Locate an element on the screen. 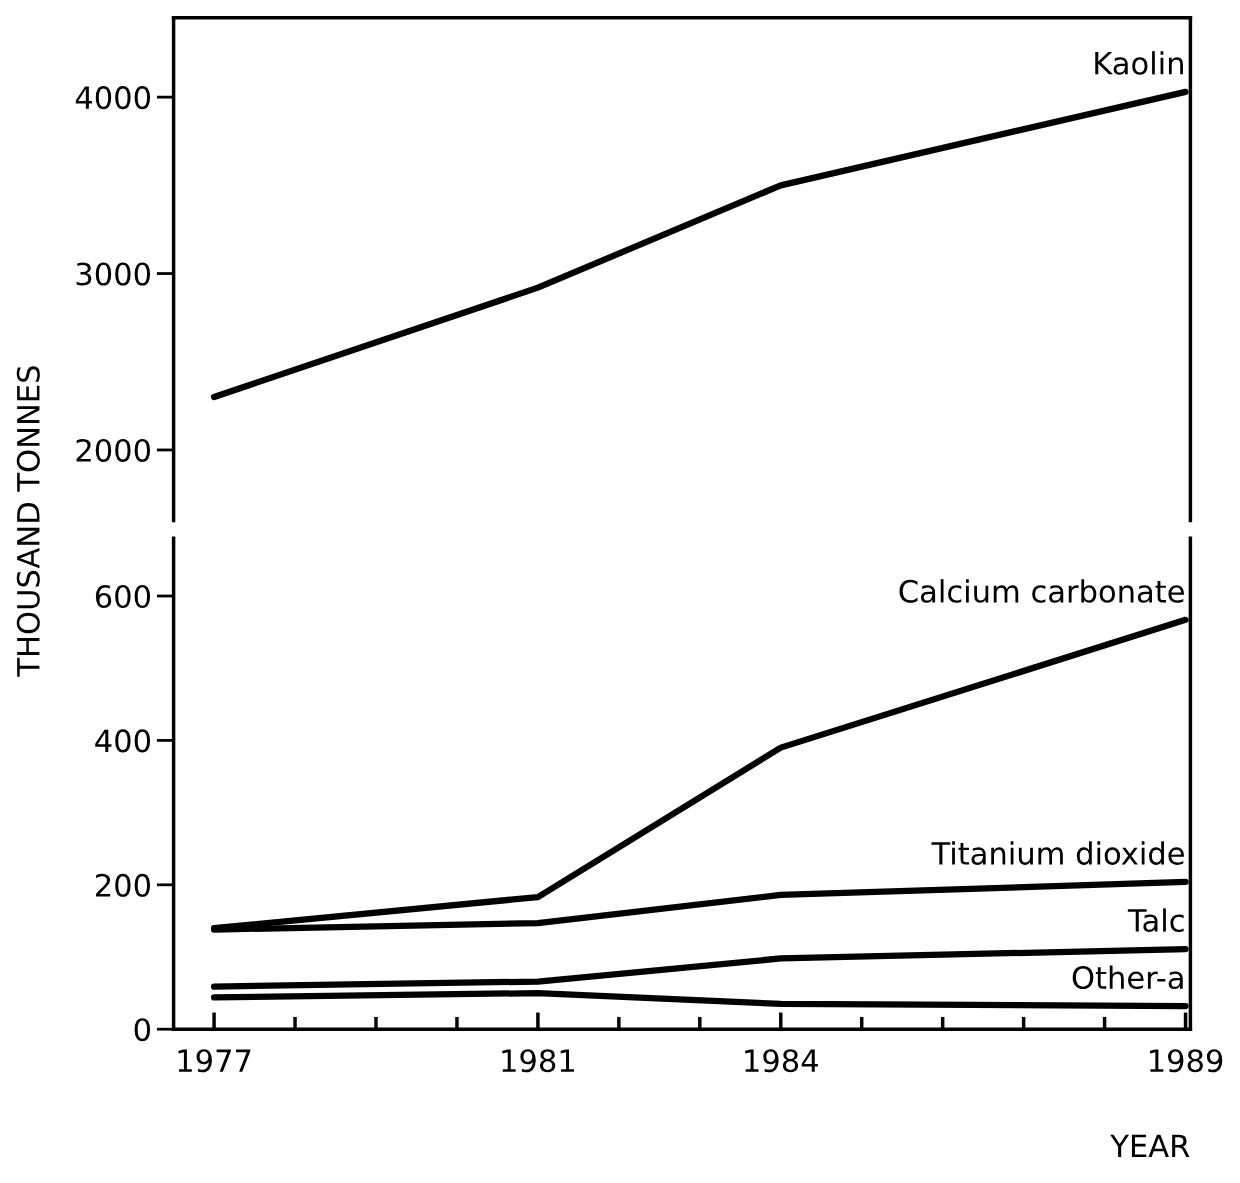 This screenshot has width=1240, height=1183. y-tick-label: 200 is located at coordinates (123, 885).